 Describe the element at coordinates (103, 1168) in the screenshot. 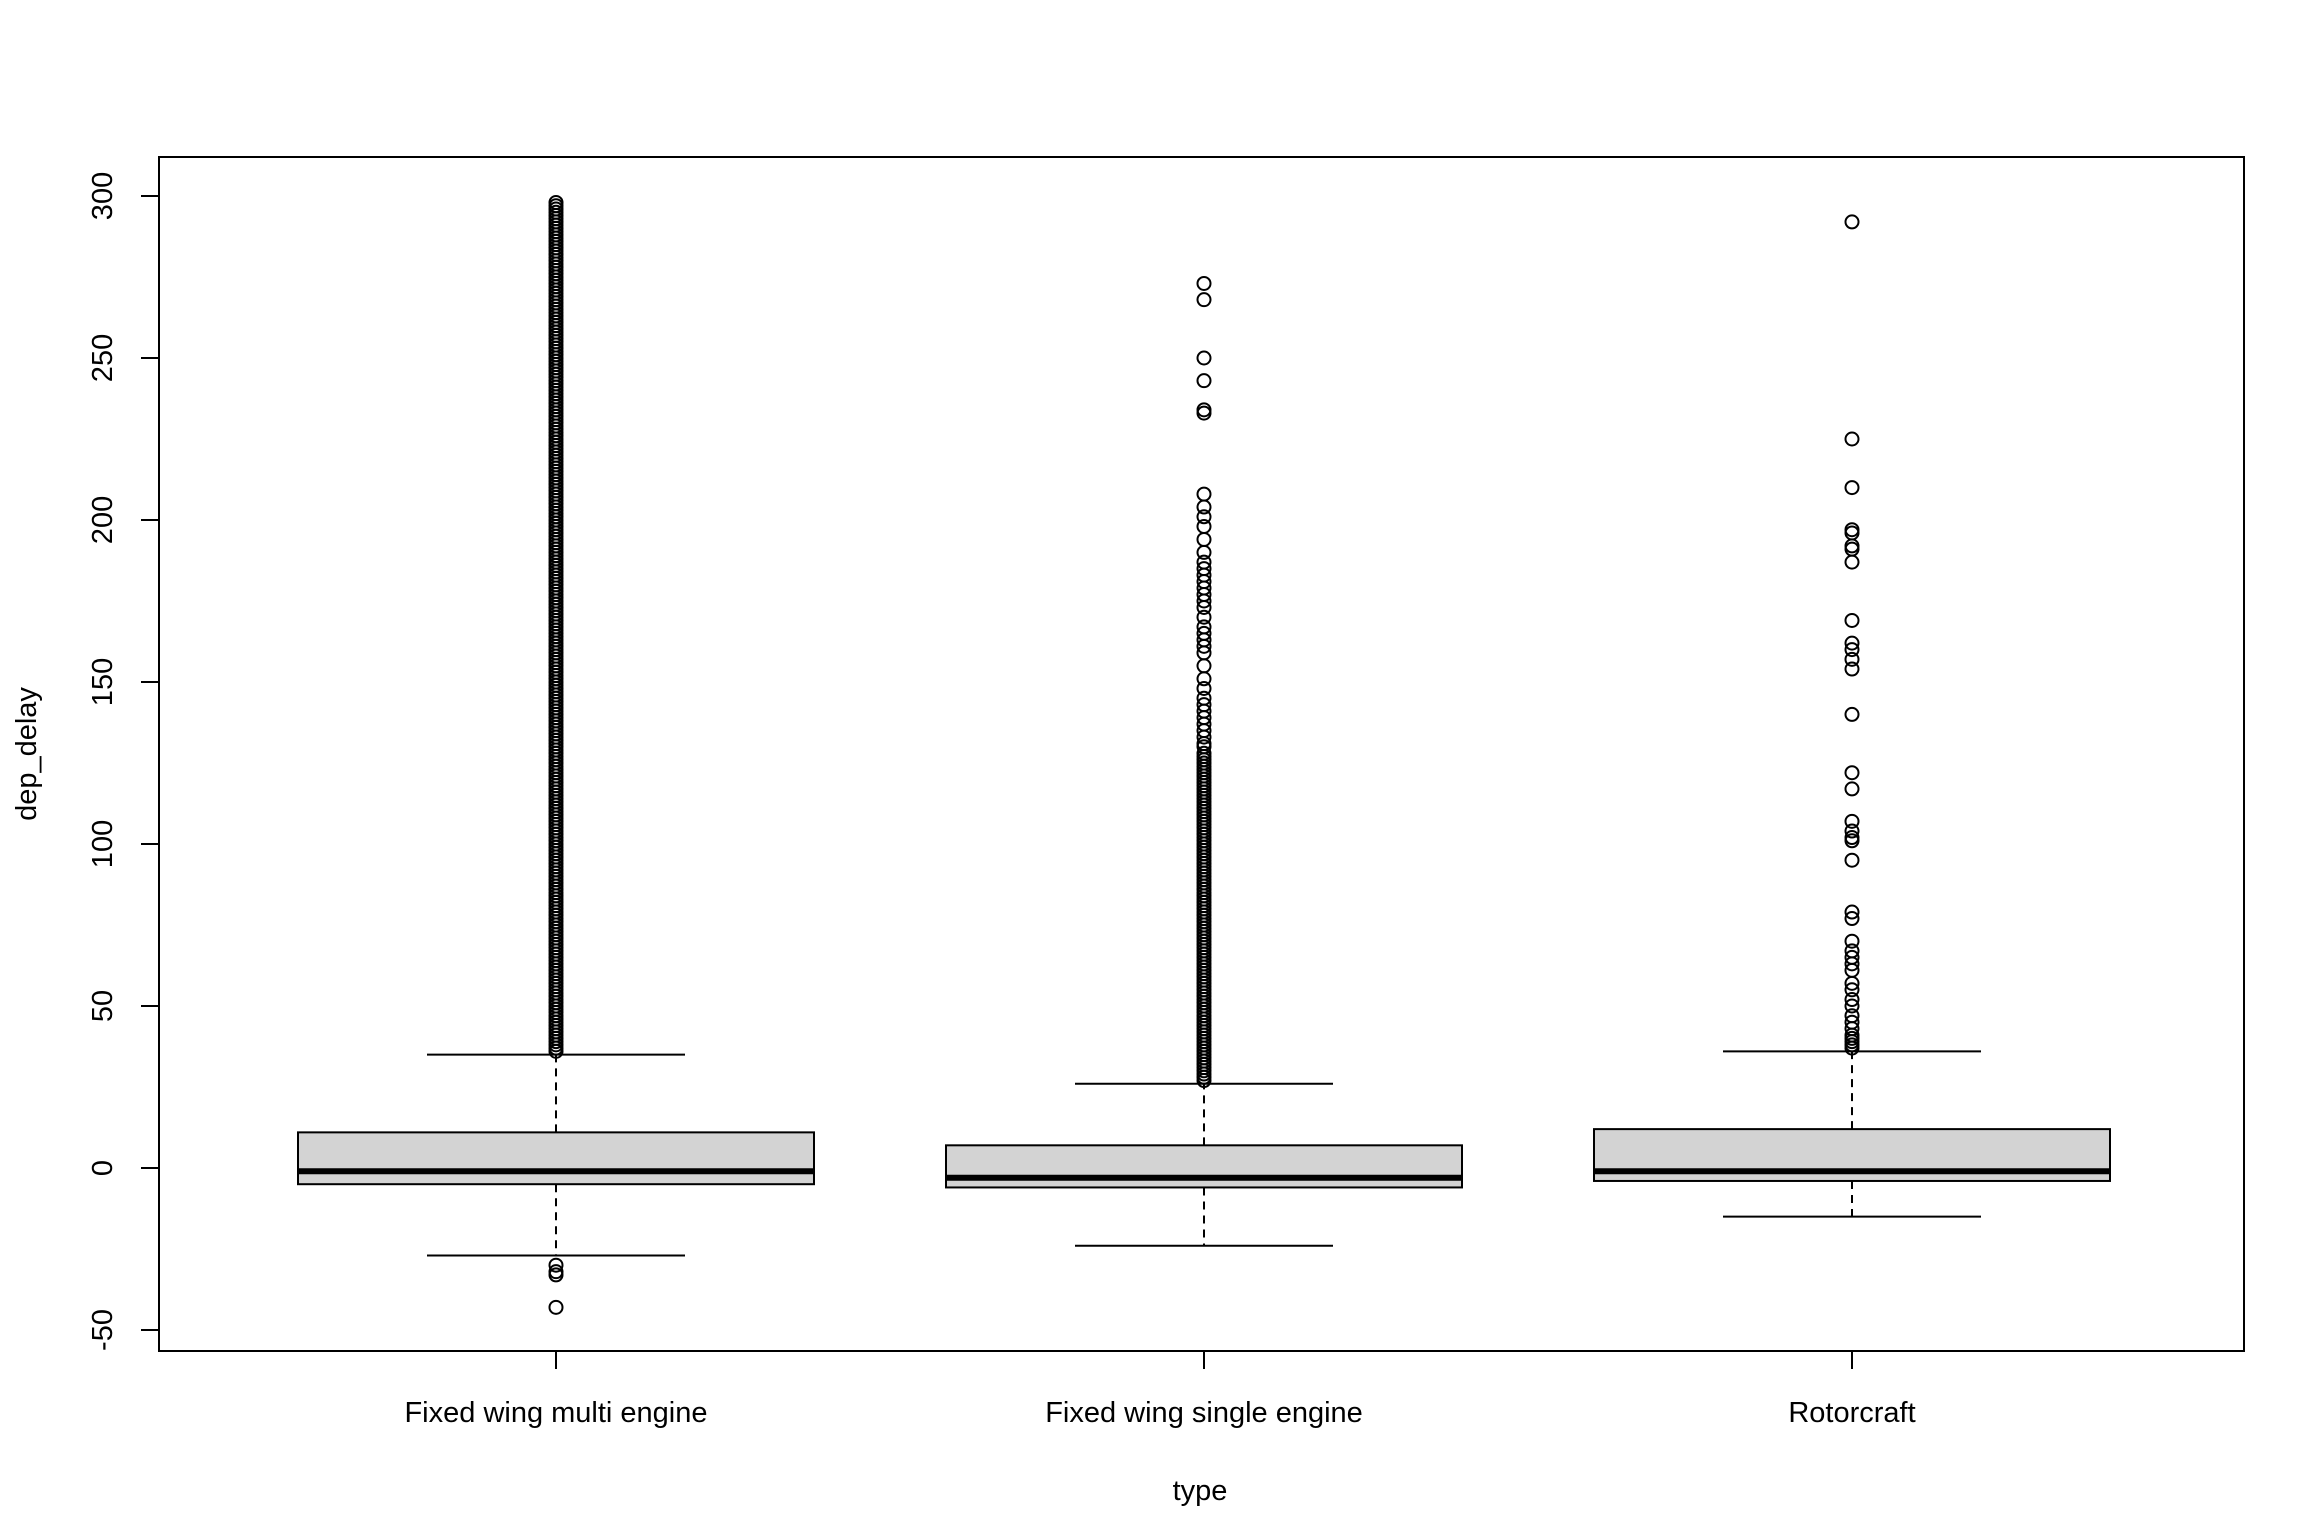

I see `y-tick-label: 0` at that location.